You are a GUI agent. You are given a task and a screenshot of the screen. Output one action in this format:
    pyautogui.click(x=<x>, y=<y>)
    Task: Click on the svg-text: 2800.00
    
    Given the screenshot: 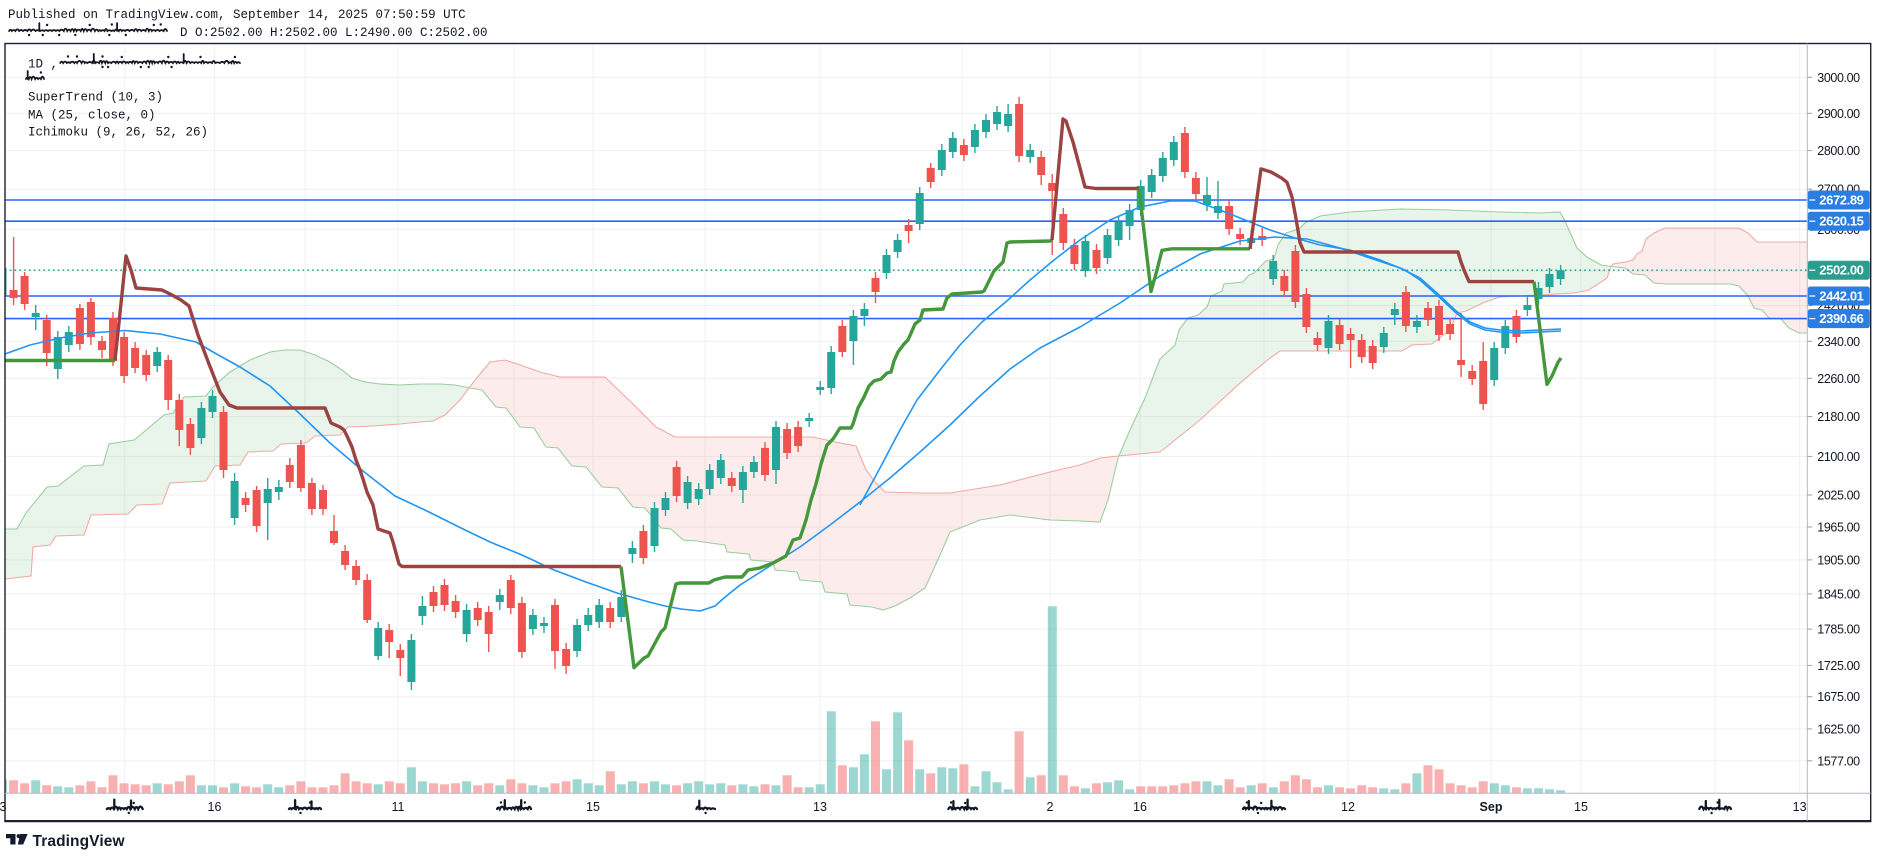 What is the action you would take?
    pyautogui.click(x=1838, y=151)
    